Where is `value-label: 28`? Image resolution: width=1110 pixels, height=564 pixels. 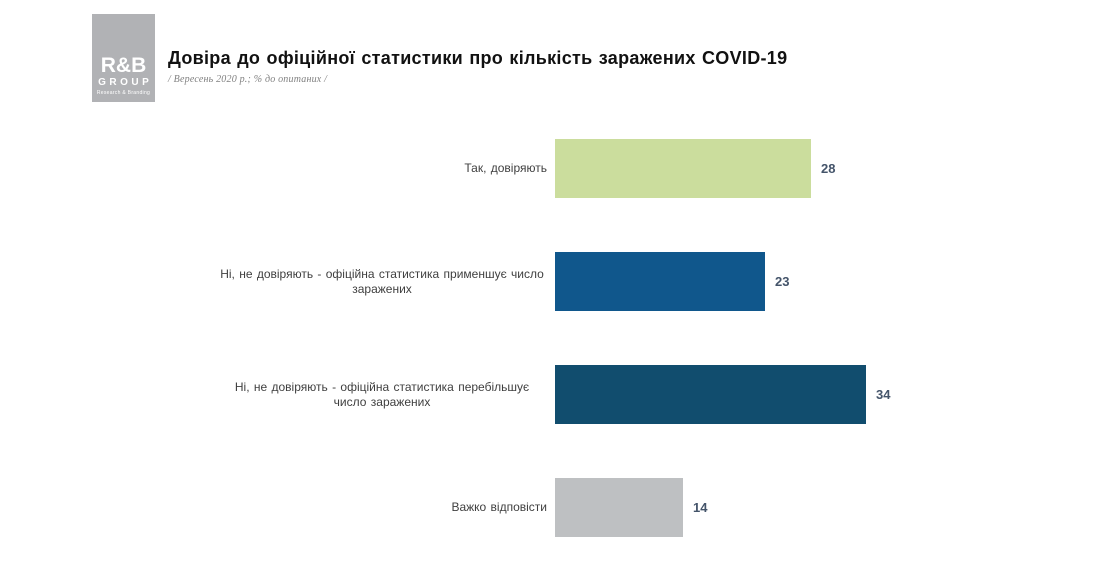 value-label: 28 is located at coordinates (828, 168).